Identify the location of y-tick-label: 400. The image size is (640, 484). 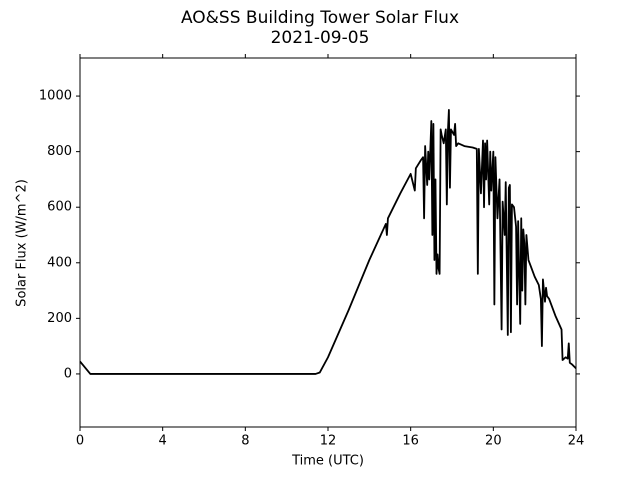
(59, 262).